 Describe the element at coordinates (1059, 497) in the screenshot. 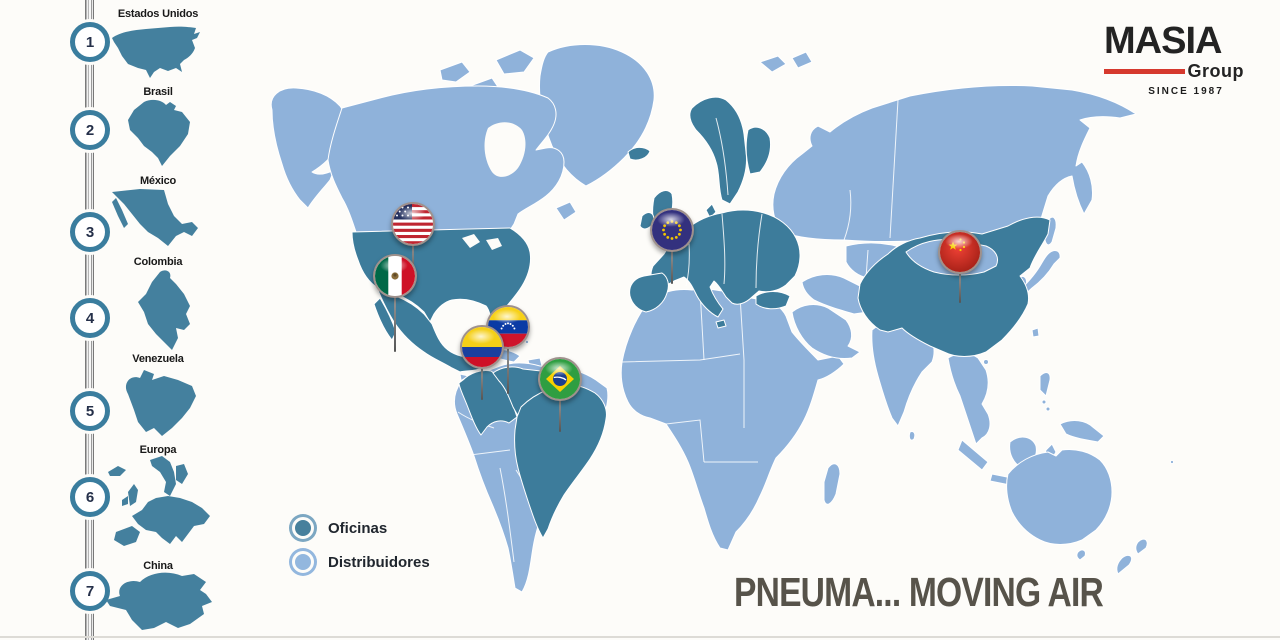

I see `australia-shape` at that location.